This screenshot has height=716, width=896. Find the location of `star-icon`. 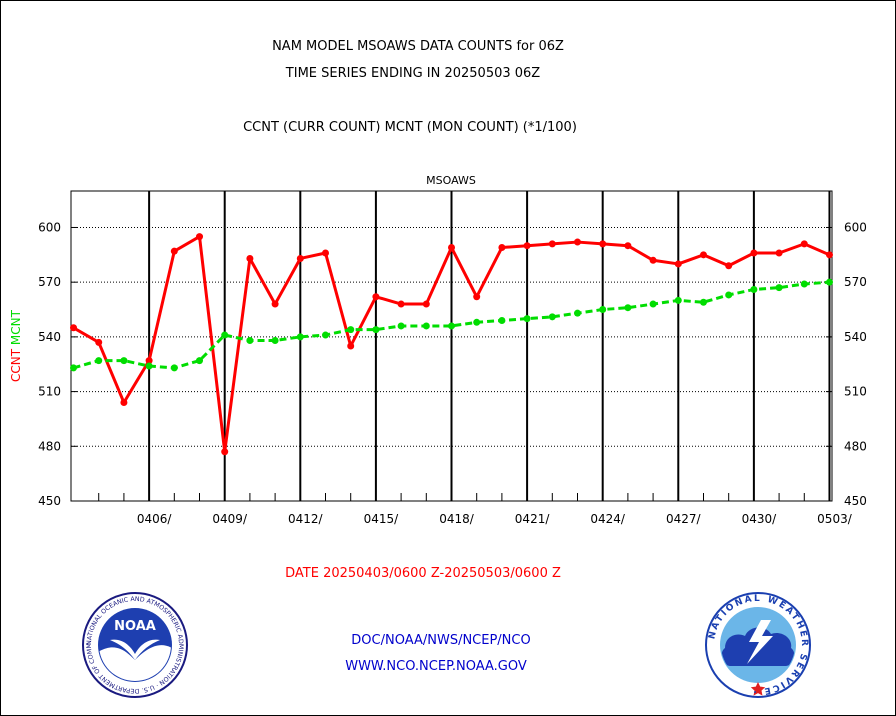

star-icon is located at coordinates (758, 689).